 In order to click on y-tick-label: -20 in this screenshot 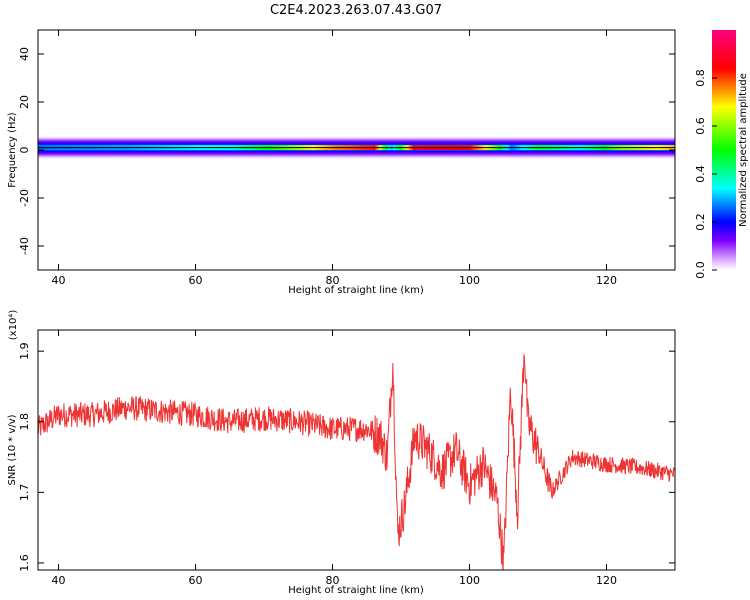, I will do `click(24, 198)`.